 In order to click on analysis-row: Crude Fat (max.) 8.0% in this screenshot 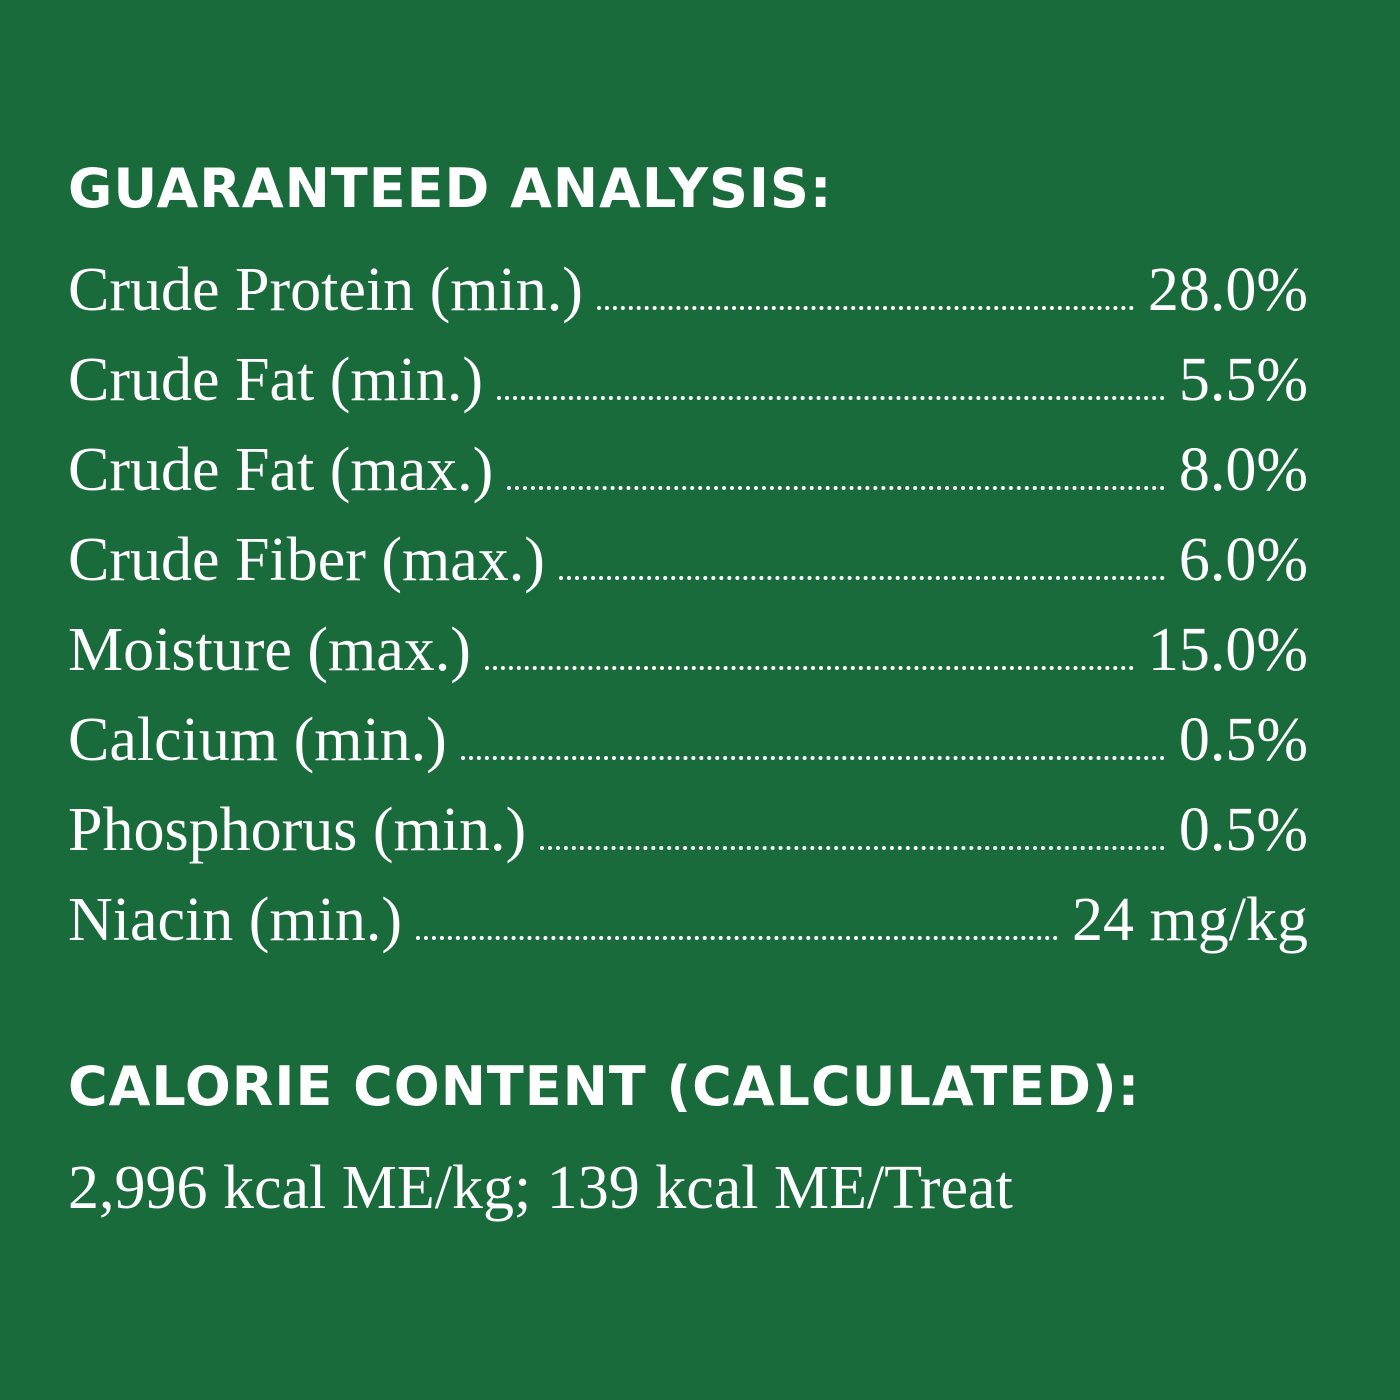, I will do `click(688, 475)`.